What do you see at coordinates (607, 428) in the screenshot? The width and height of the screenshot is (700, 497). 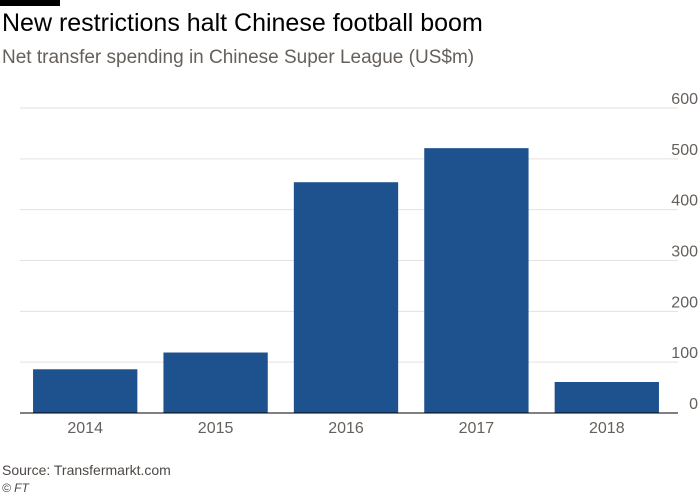 I see `x-tick-label: 2018` at bounding box center [607, 428].